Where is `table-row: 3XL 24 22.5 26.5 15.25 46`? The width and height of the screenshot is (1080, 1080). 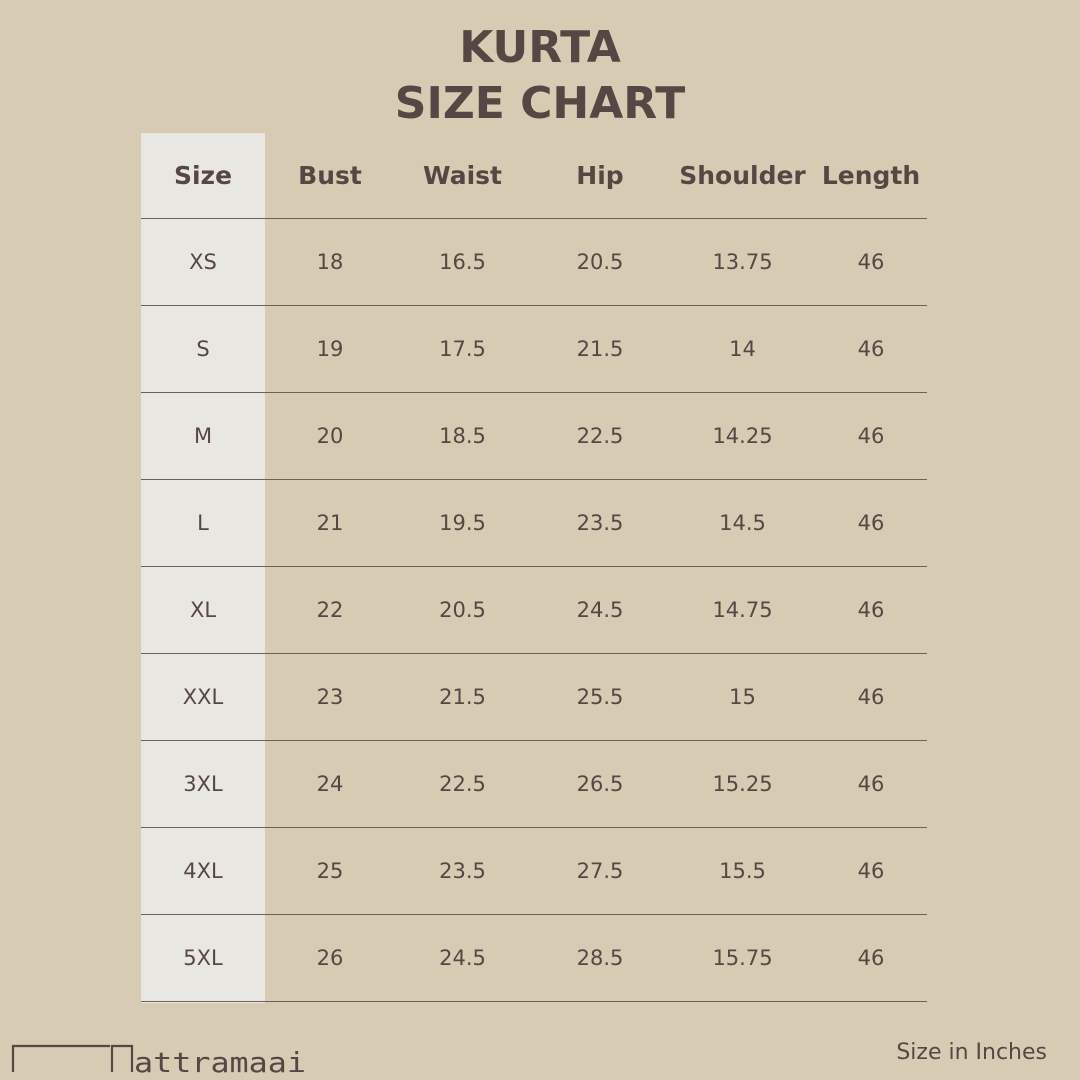
table-row: 3XL 24 22.5 26.5 15.25 46 is located at coordinates (534, 784).